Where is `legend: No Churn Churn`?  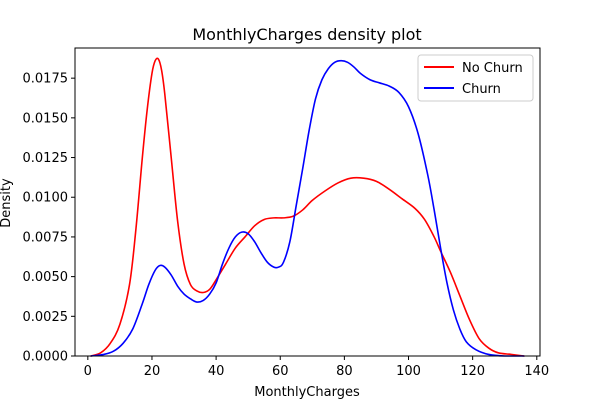 legend: No Churn Churn is located at coordinates (475, 78).